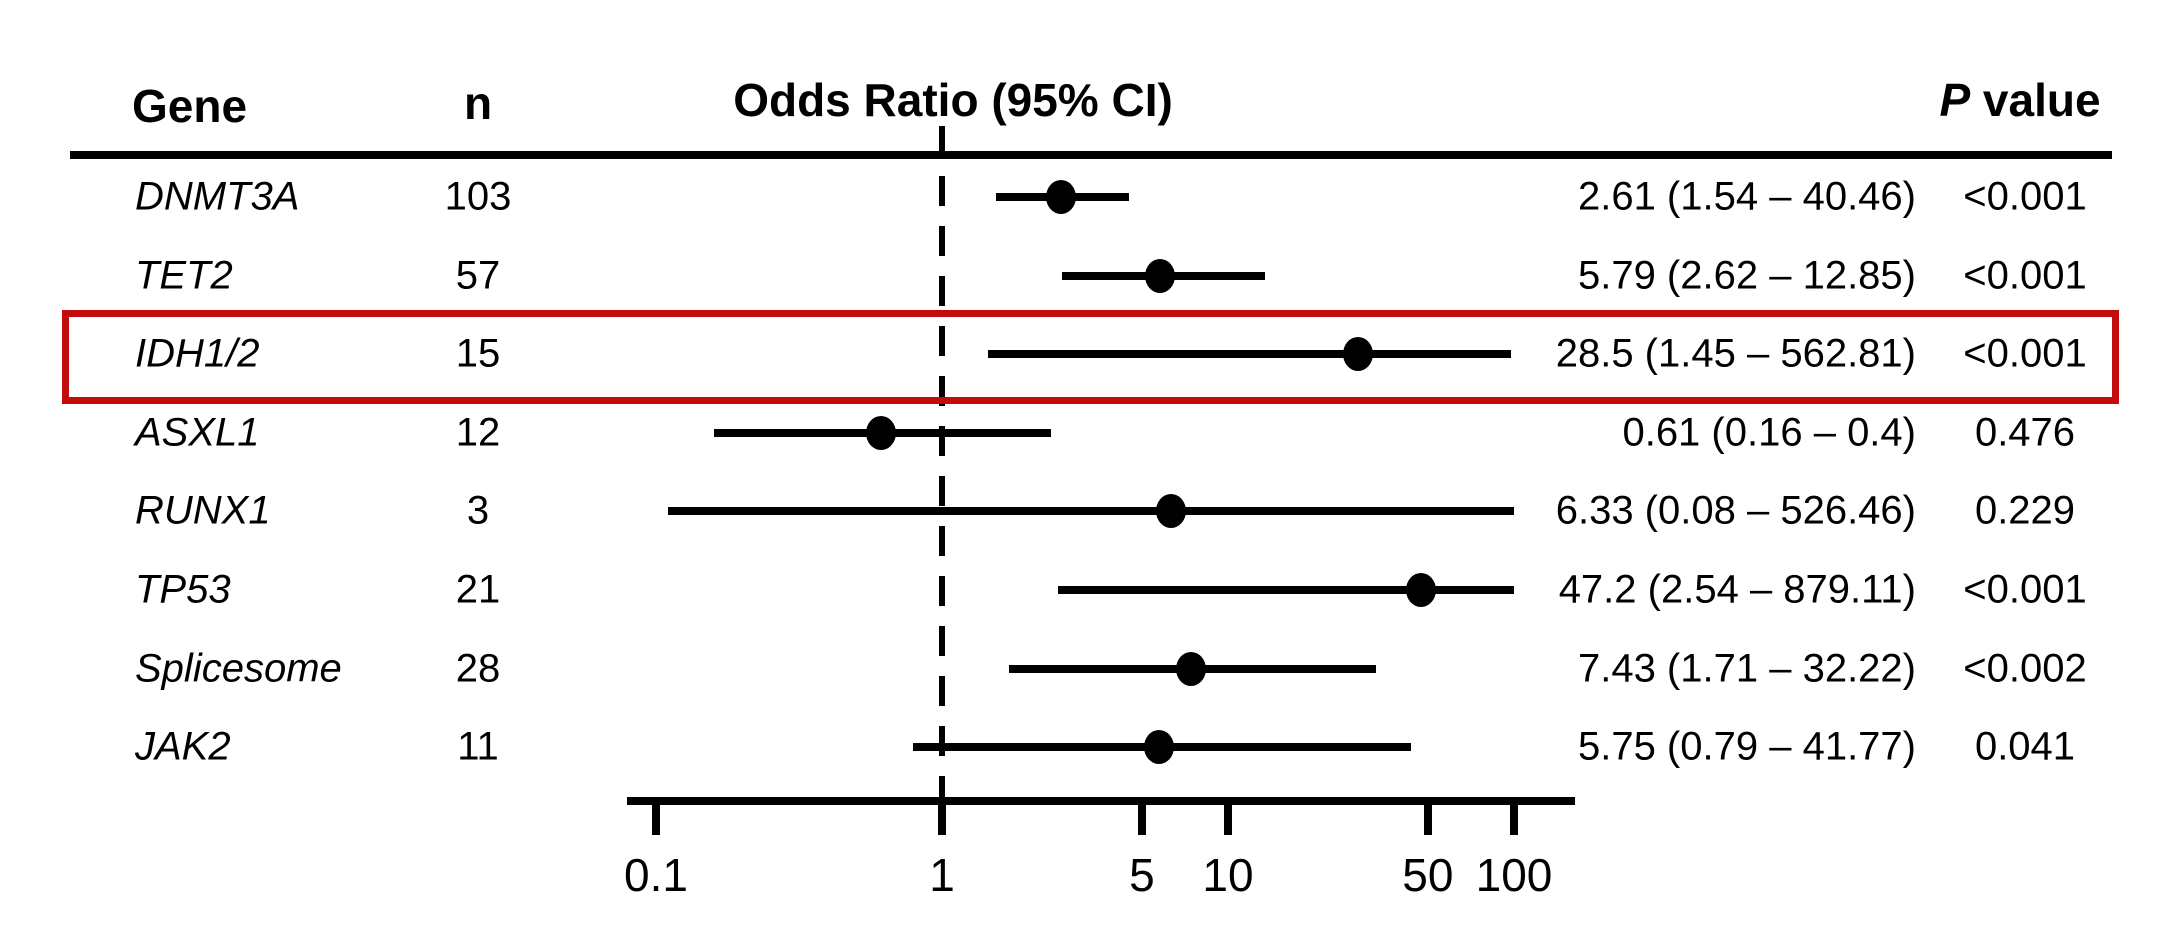 The height and width of the screenshot is (938, 2160). I want to click on n-value: 28, so click(478, 668).